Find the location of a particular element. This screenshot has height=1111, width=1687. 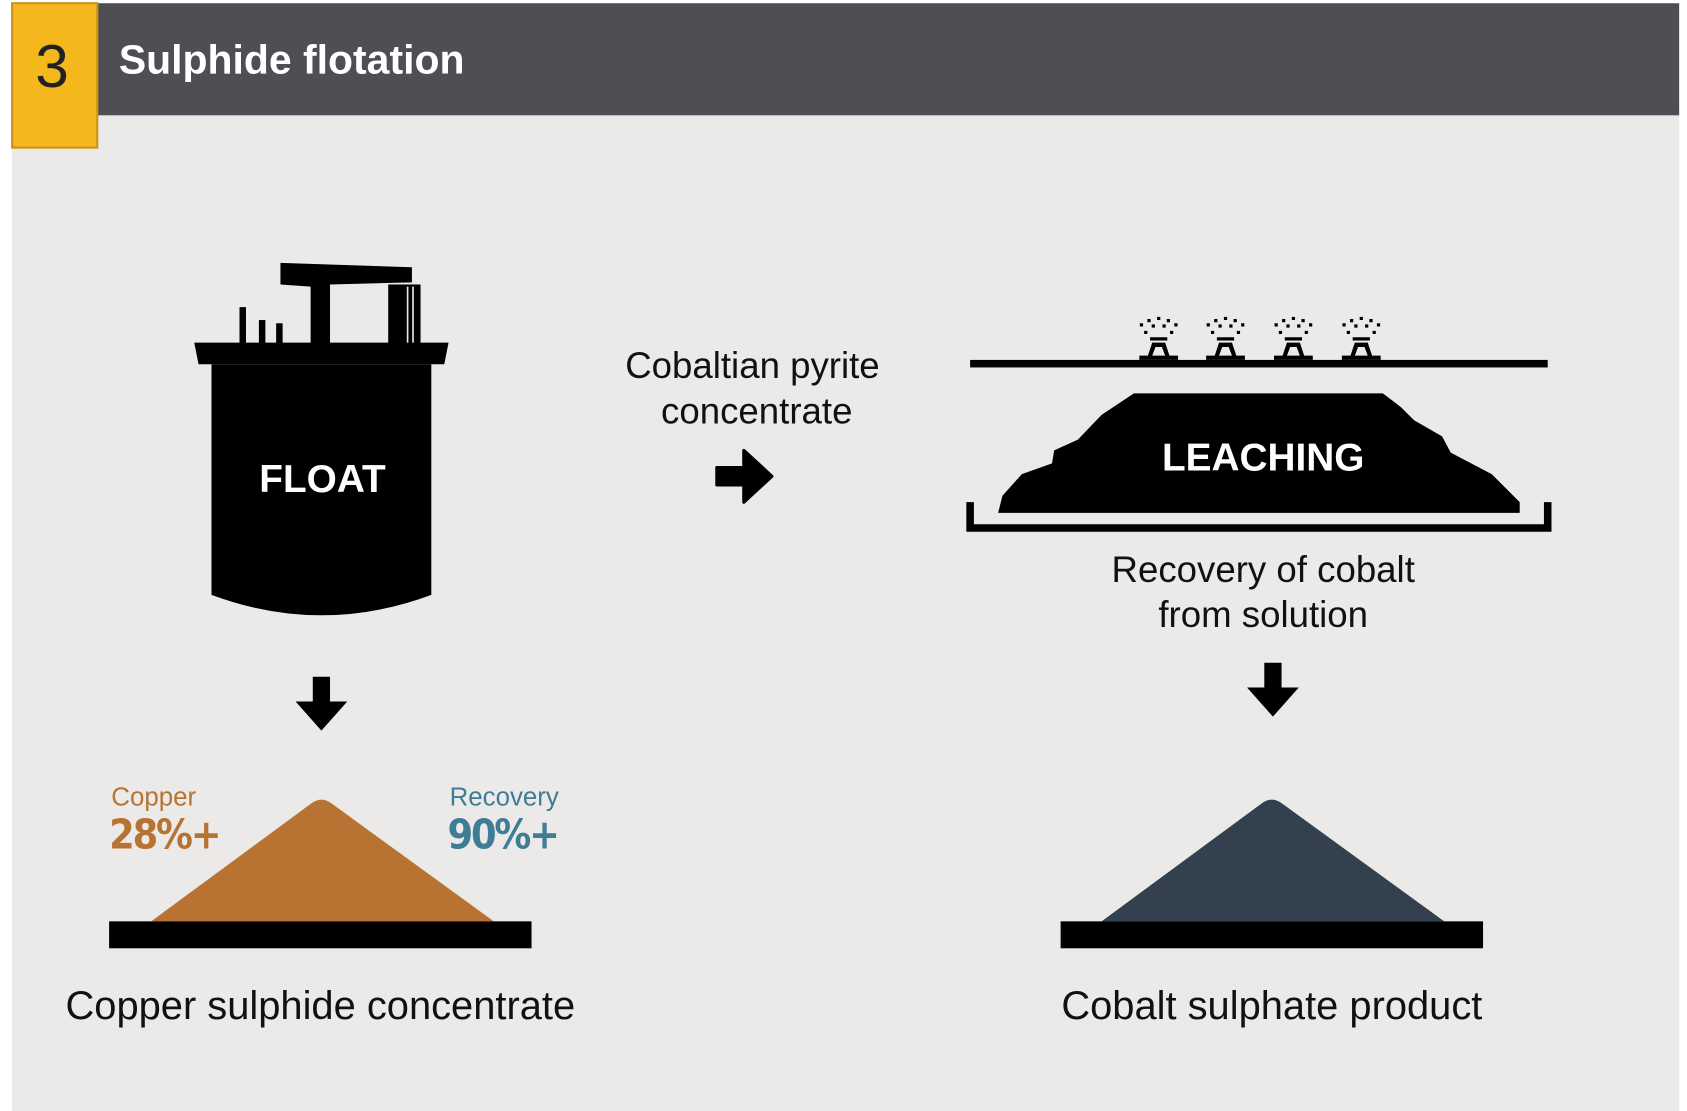

sprinkler-pipe is located at coordinates (1259, 363).